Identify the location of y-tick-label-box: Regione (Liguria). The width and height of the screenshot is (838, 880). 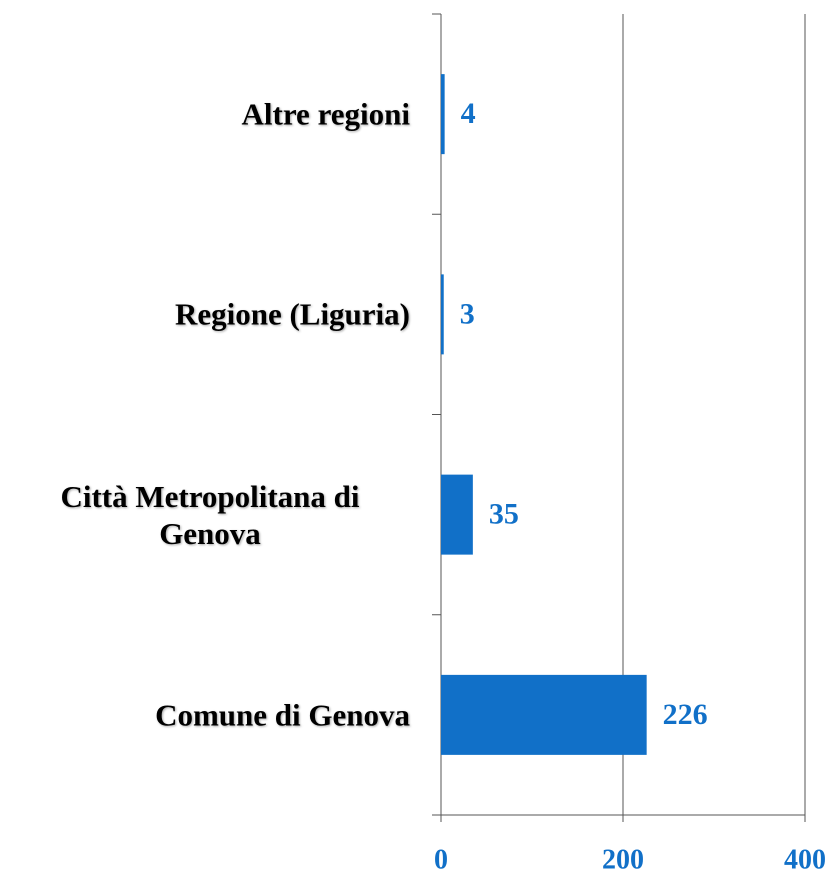
(205, 314).